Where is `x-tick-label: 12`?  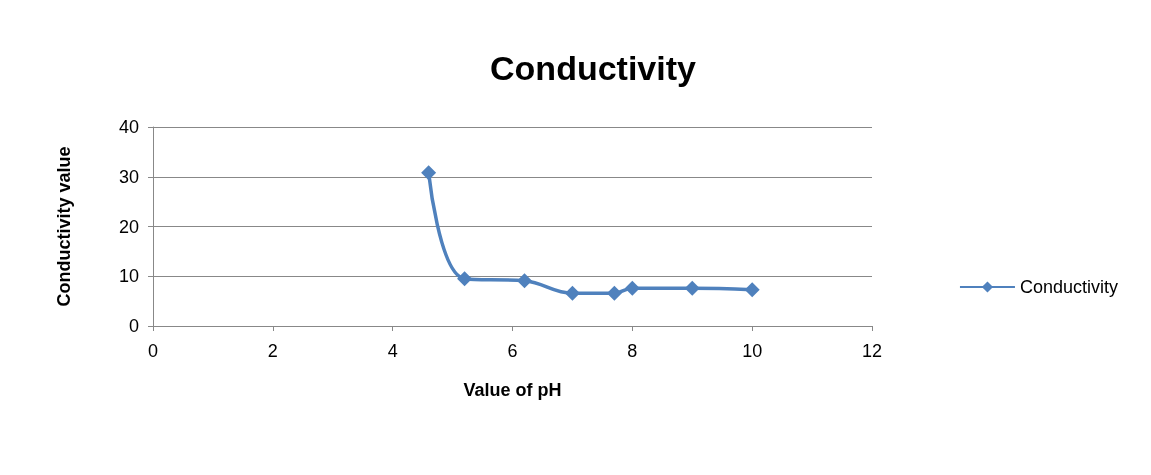 x-tick-label: 12 is located at coordinates (872, 351).